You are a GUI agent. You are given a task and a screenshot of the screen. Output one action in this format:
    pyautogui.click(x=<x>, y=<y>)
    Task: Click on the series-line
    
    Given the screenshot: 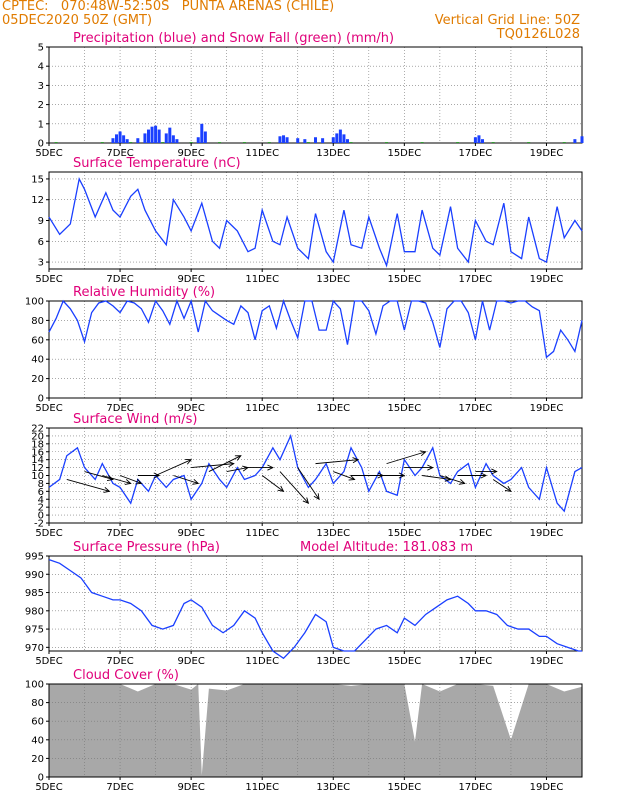 What is the action you would take?
    pyautogui.click(x=315, y=609)
    